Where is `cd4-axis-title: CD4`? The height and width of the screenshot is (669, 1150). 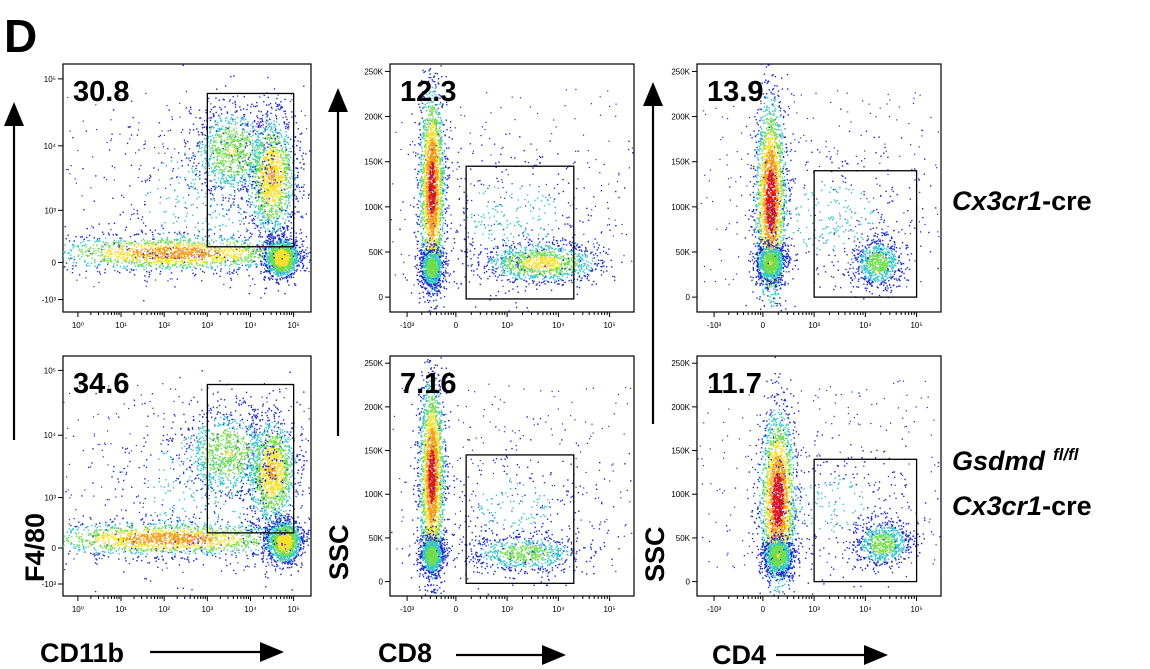
cd4-axis-title: CD4 is located at coordinates (739, 654).